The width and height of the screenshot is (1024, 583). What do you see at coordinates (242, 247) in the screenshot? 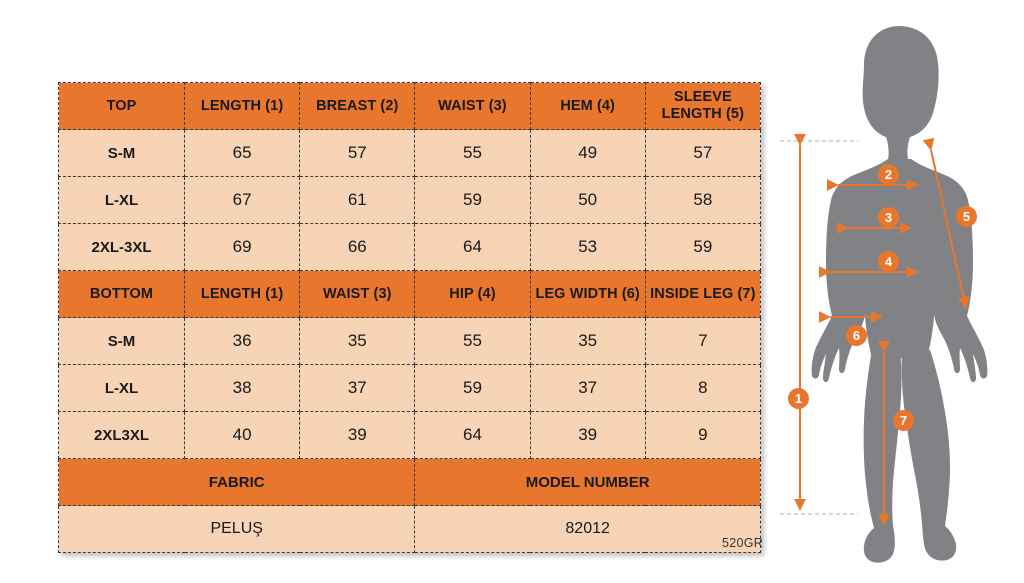
I see `cell-length: 69` at bounding box center [242, 247].